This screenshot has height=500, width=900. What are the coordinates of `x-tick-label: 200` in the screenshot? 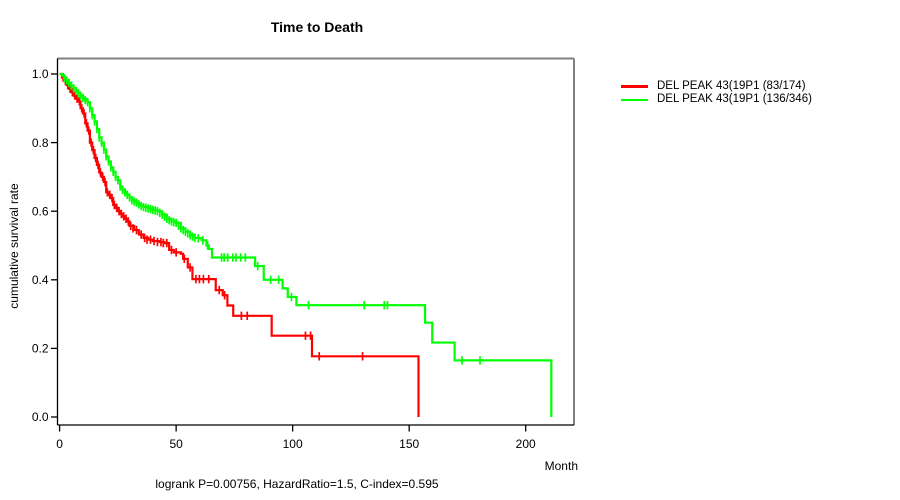 It's located at (526, 444).